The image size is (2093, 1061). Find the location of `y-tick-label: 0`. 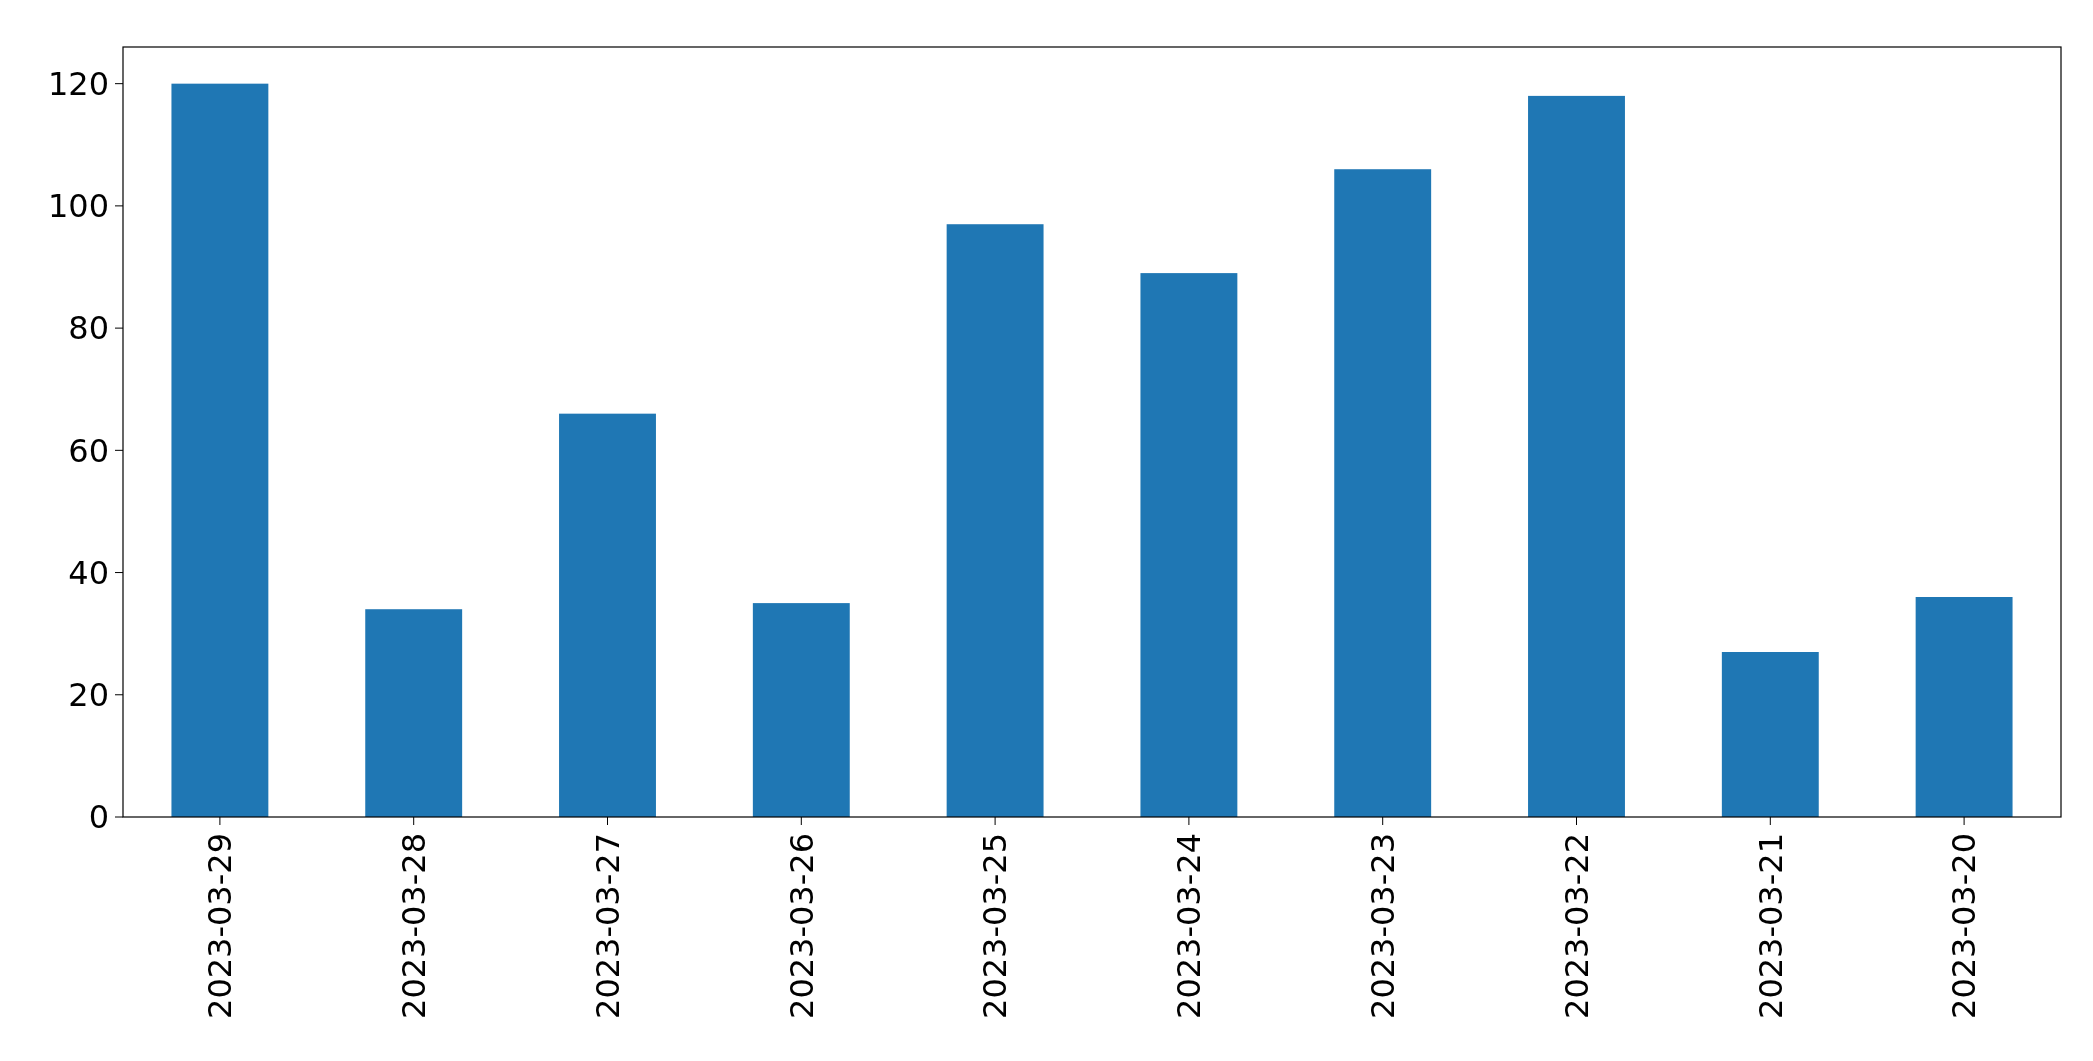

y-tick-label: 0 is located at coordinates (98, 817).